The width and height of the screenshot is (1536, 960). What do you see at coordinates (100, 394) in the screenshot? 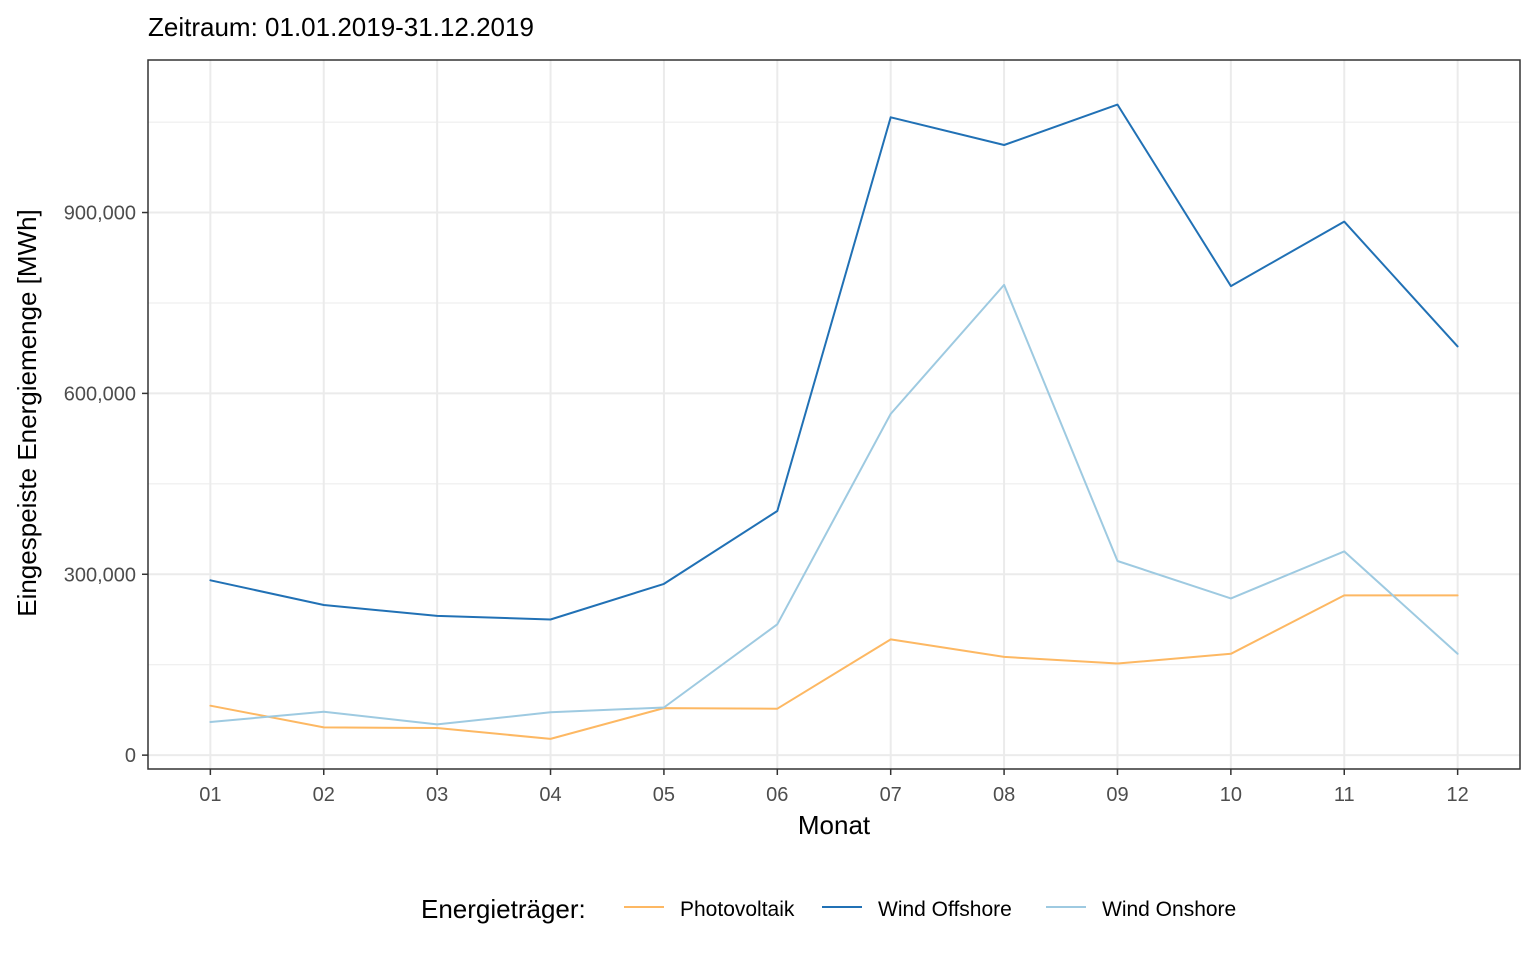
I see `y-tick-label: 600,000` at bounding box center [100, 394].